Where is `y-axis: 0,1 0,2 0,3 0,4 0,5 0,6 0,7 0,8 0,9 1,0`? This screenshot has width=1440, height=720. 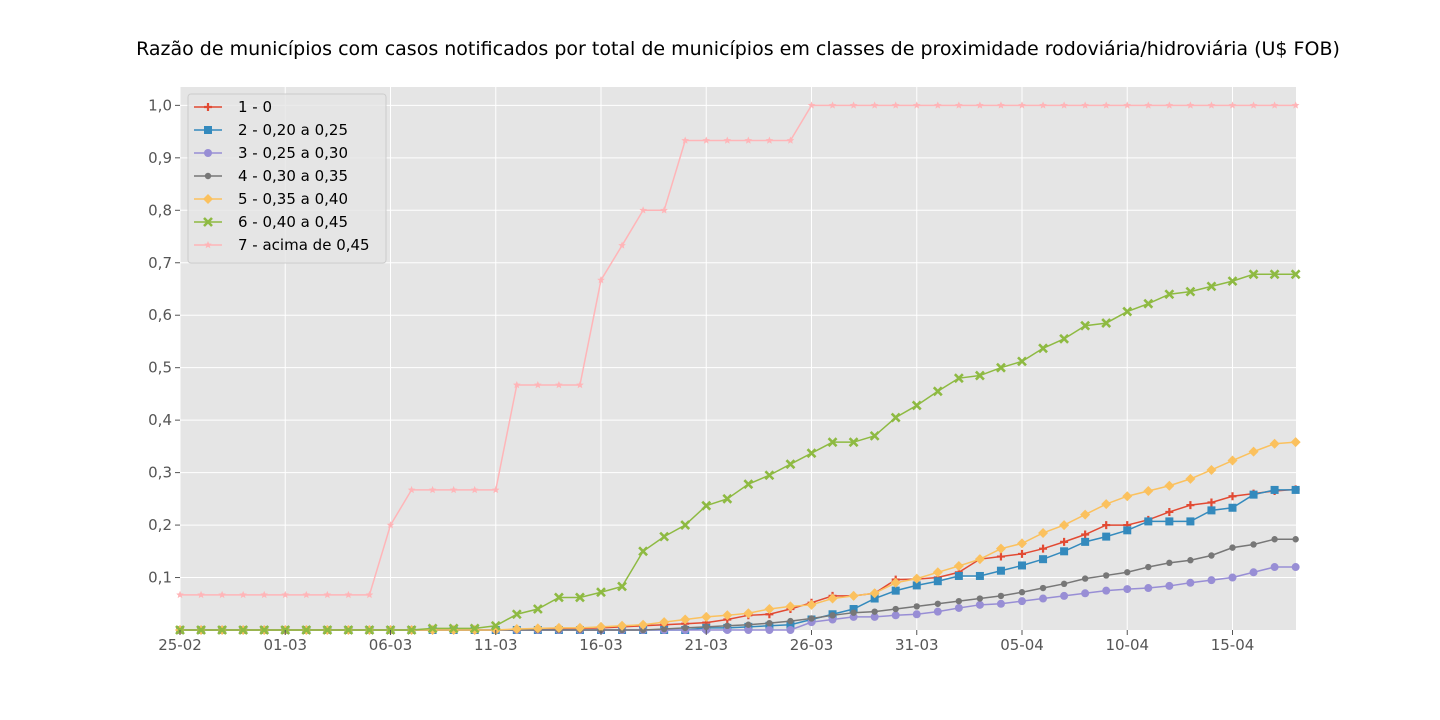
y-axis: 0,1 0,2 0,3 0,4 0,5 0,6 0,7 0,8 0,9 1,0 is located at coordinates (164, 341).